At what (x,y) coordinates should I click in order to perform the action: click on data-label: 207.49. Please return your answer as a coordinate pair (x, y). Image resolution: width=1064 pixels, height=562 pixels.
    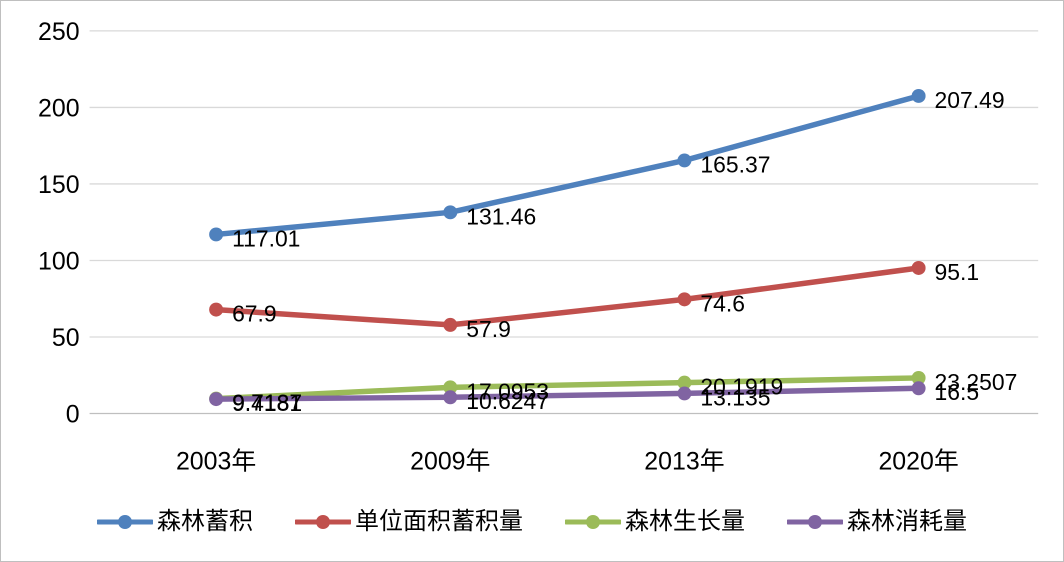
    Looking at the image, I should click on (970, 100).